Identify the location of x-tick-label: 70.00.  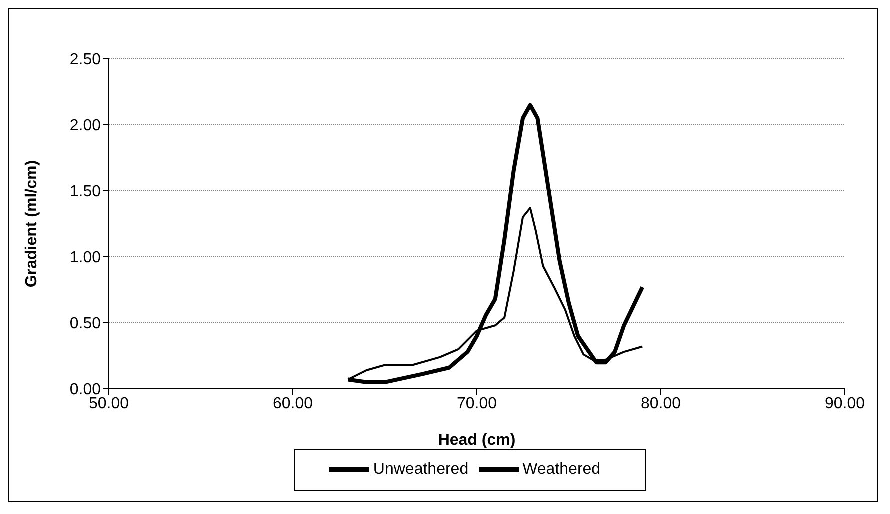
(477, 403).